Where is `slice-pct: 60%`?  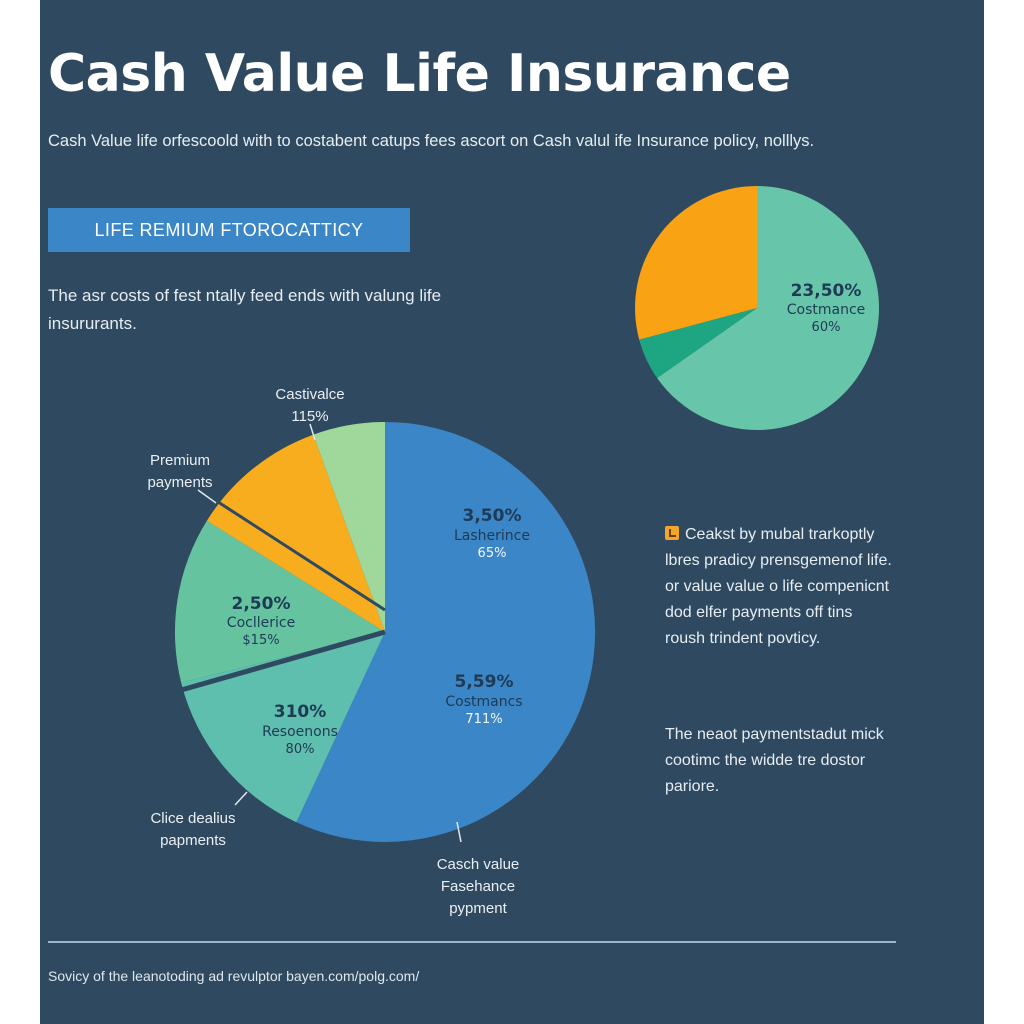
slice-pct: 60% is located at coordinates (826, 327).